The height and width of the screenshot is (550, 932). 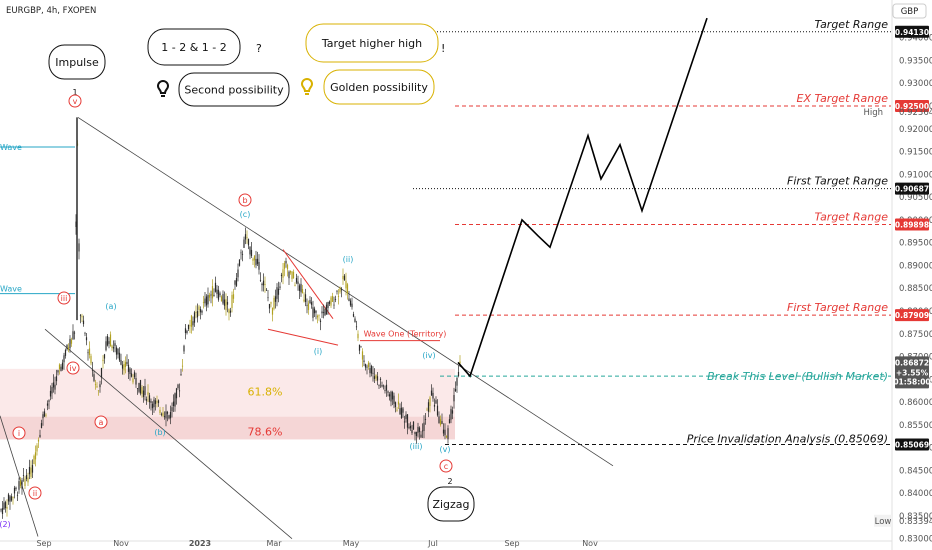 What do you see at coordinates (909, 11) in the screenshot?
I see `currency-button` at bounding box center [909, 11].